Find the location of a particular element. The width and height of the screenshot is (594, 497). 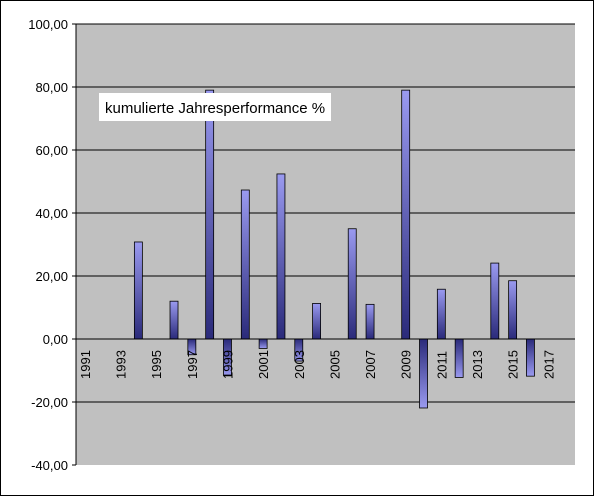

y-tick-label: 60,00 is located at coordinates (51, 150).